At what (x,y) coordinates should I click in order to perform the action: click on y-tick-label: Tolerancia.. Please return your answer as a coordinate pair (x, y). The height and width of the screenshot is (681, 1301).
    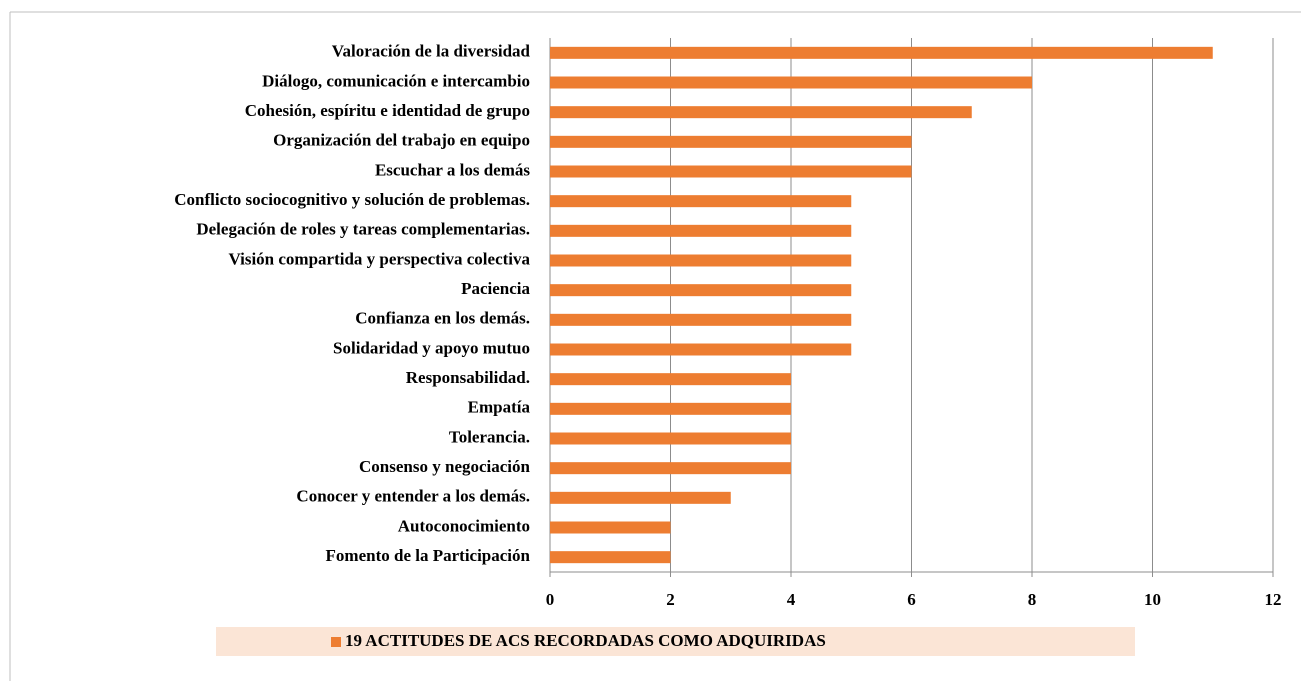
    Looking at the image, I should click on (489, 436).